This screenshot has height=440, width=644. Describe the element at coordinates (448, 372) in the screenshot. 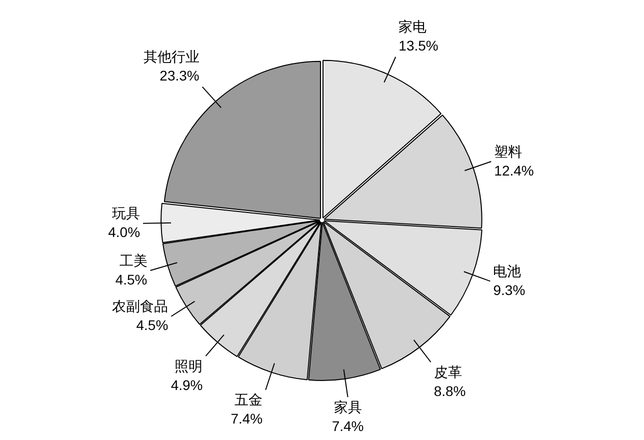

I see `slice-label: 皮革` at that location.